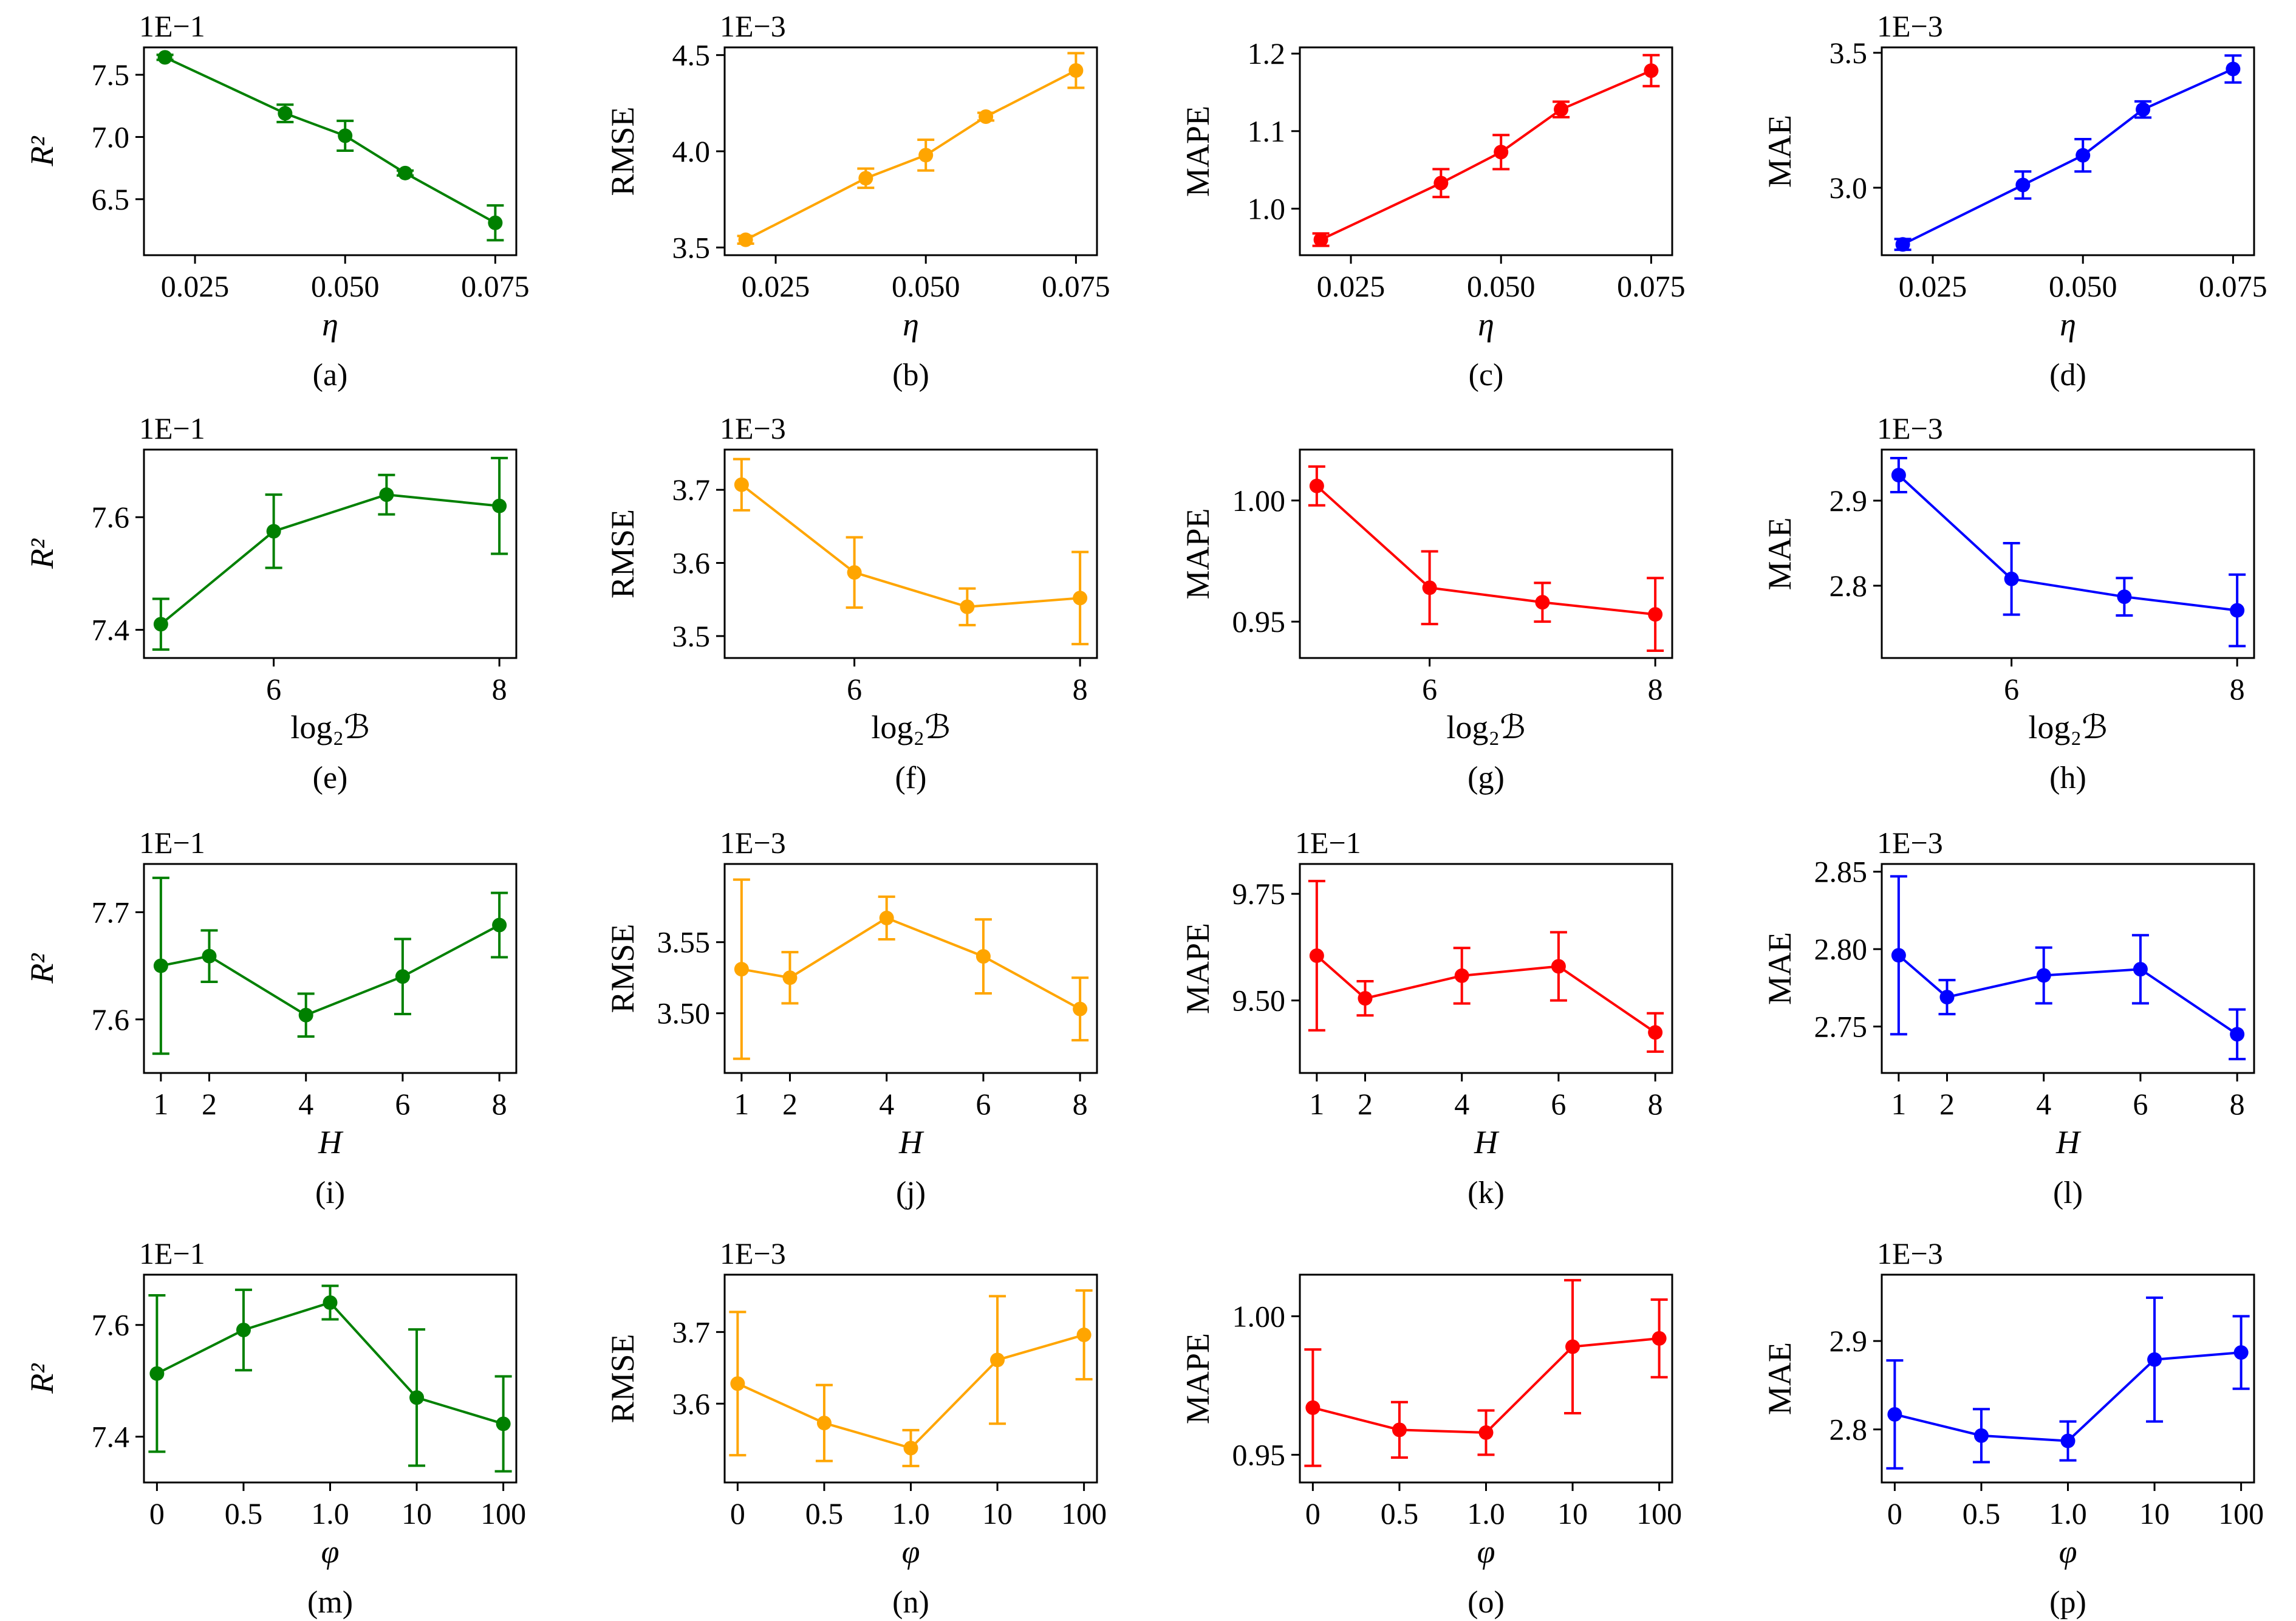 The height and width of the screenshot is (1621, 2296). I want to click on y-tick-label: 2.8, so click(1849, 1430).